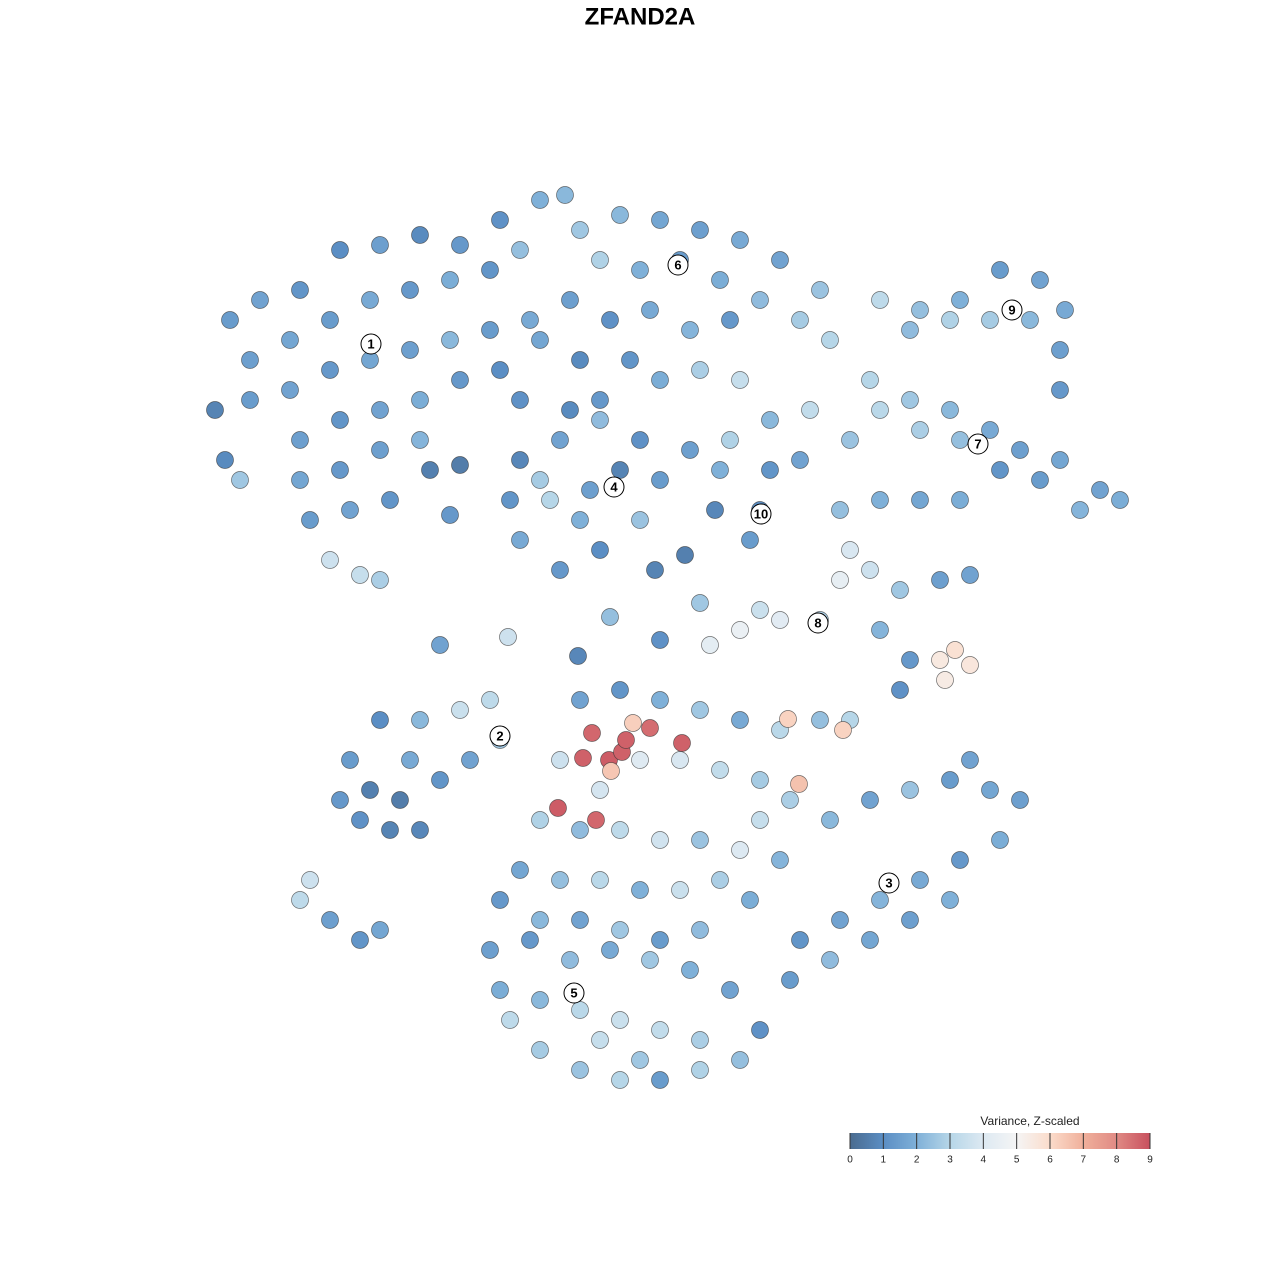 Image resolution: width=1280 pixels, height=1285 pixels. I want to click on colorbar-bar, so click(1000, 1141).